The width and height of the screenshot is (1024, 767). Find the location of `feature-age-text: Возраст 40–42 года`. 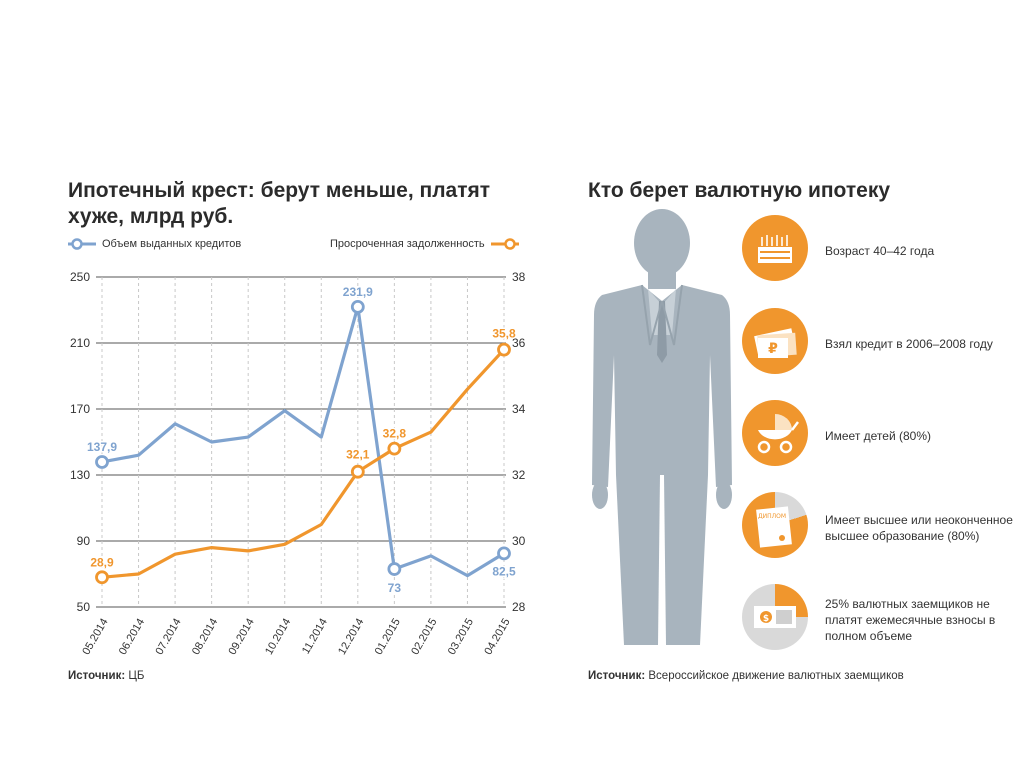

feature-age-text: Возраст 40–42 года is located at coordinates (880, 251).